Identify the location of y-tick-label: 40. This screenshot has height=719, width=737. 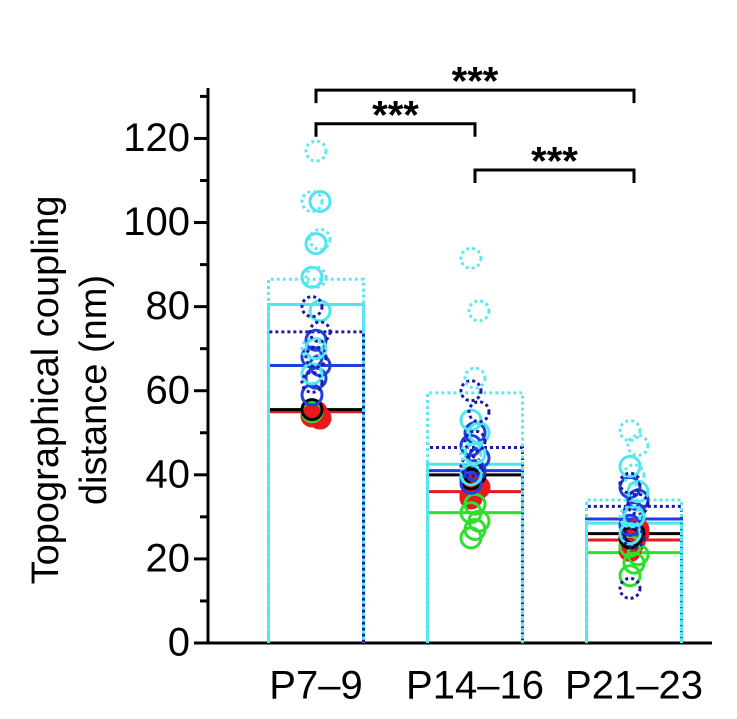
(168, 474).